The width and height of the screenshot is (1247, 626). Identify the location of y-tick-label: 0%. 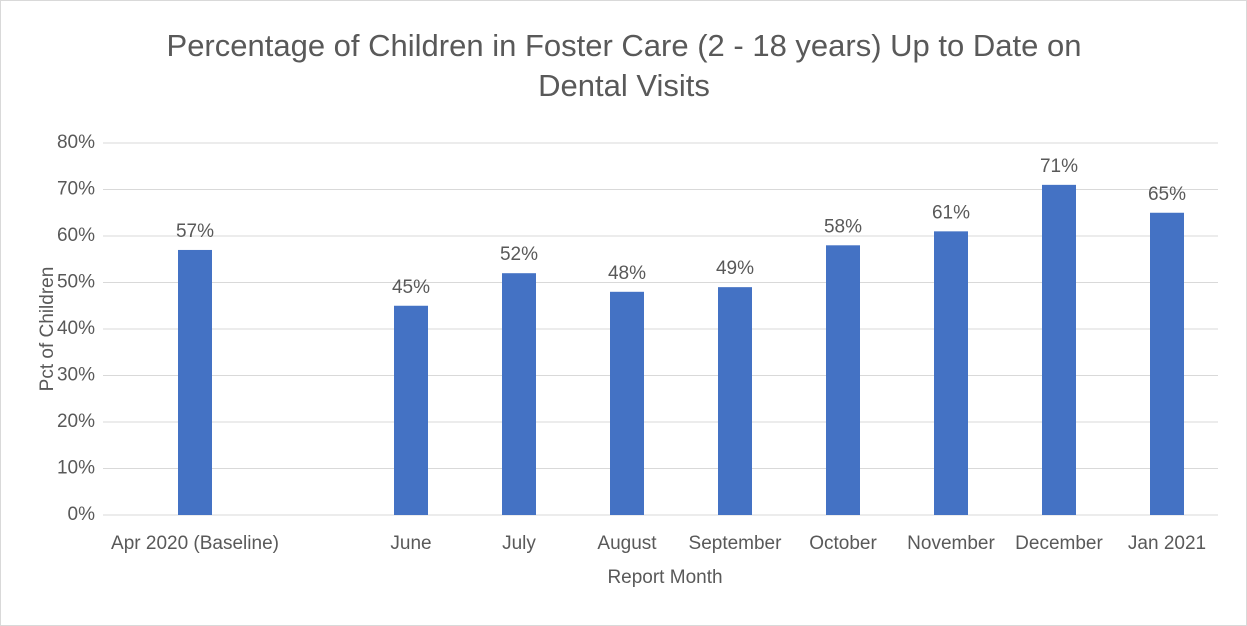
(82, 514).